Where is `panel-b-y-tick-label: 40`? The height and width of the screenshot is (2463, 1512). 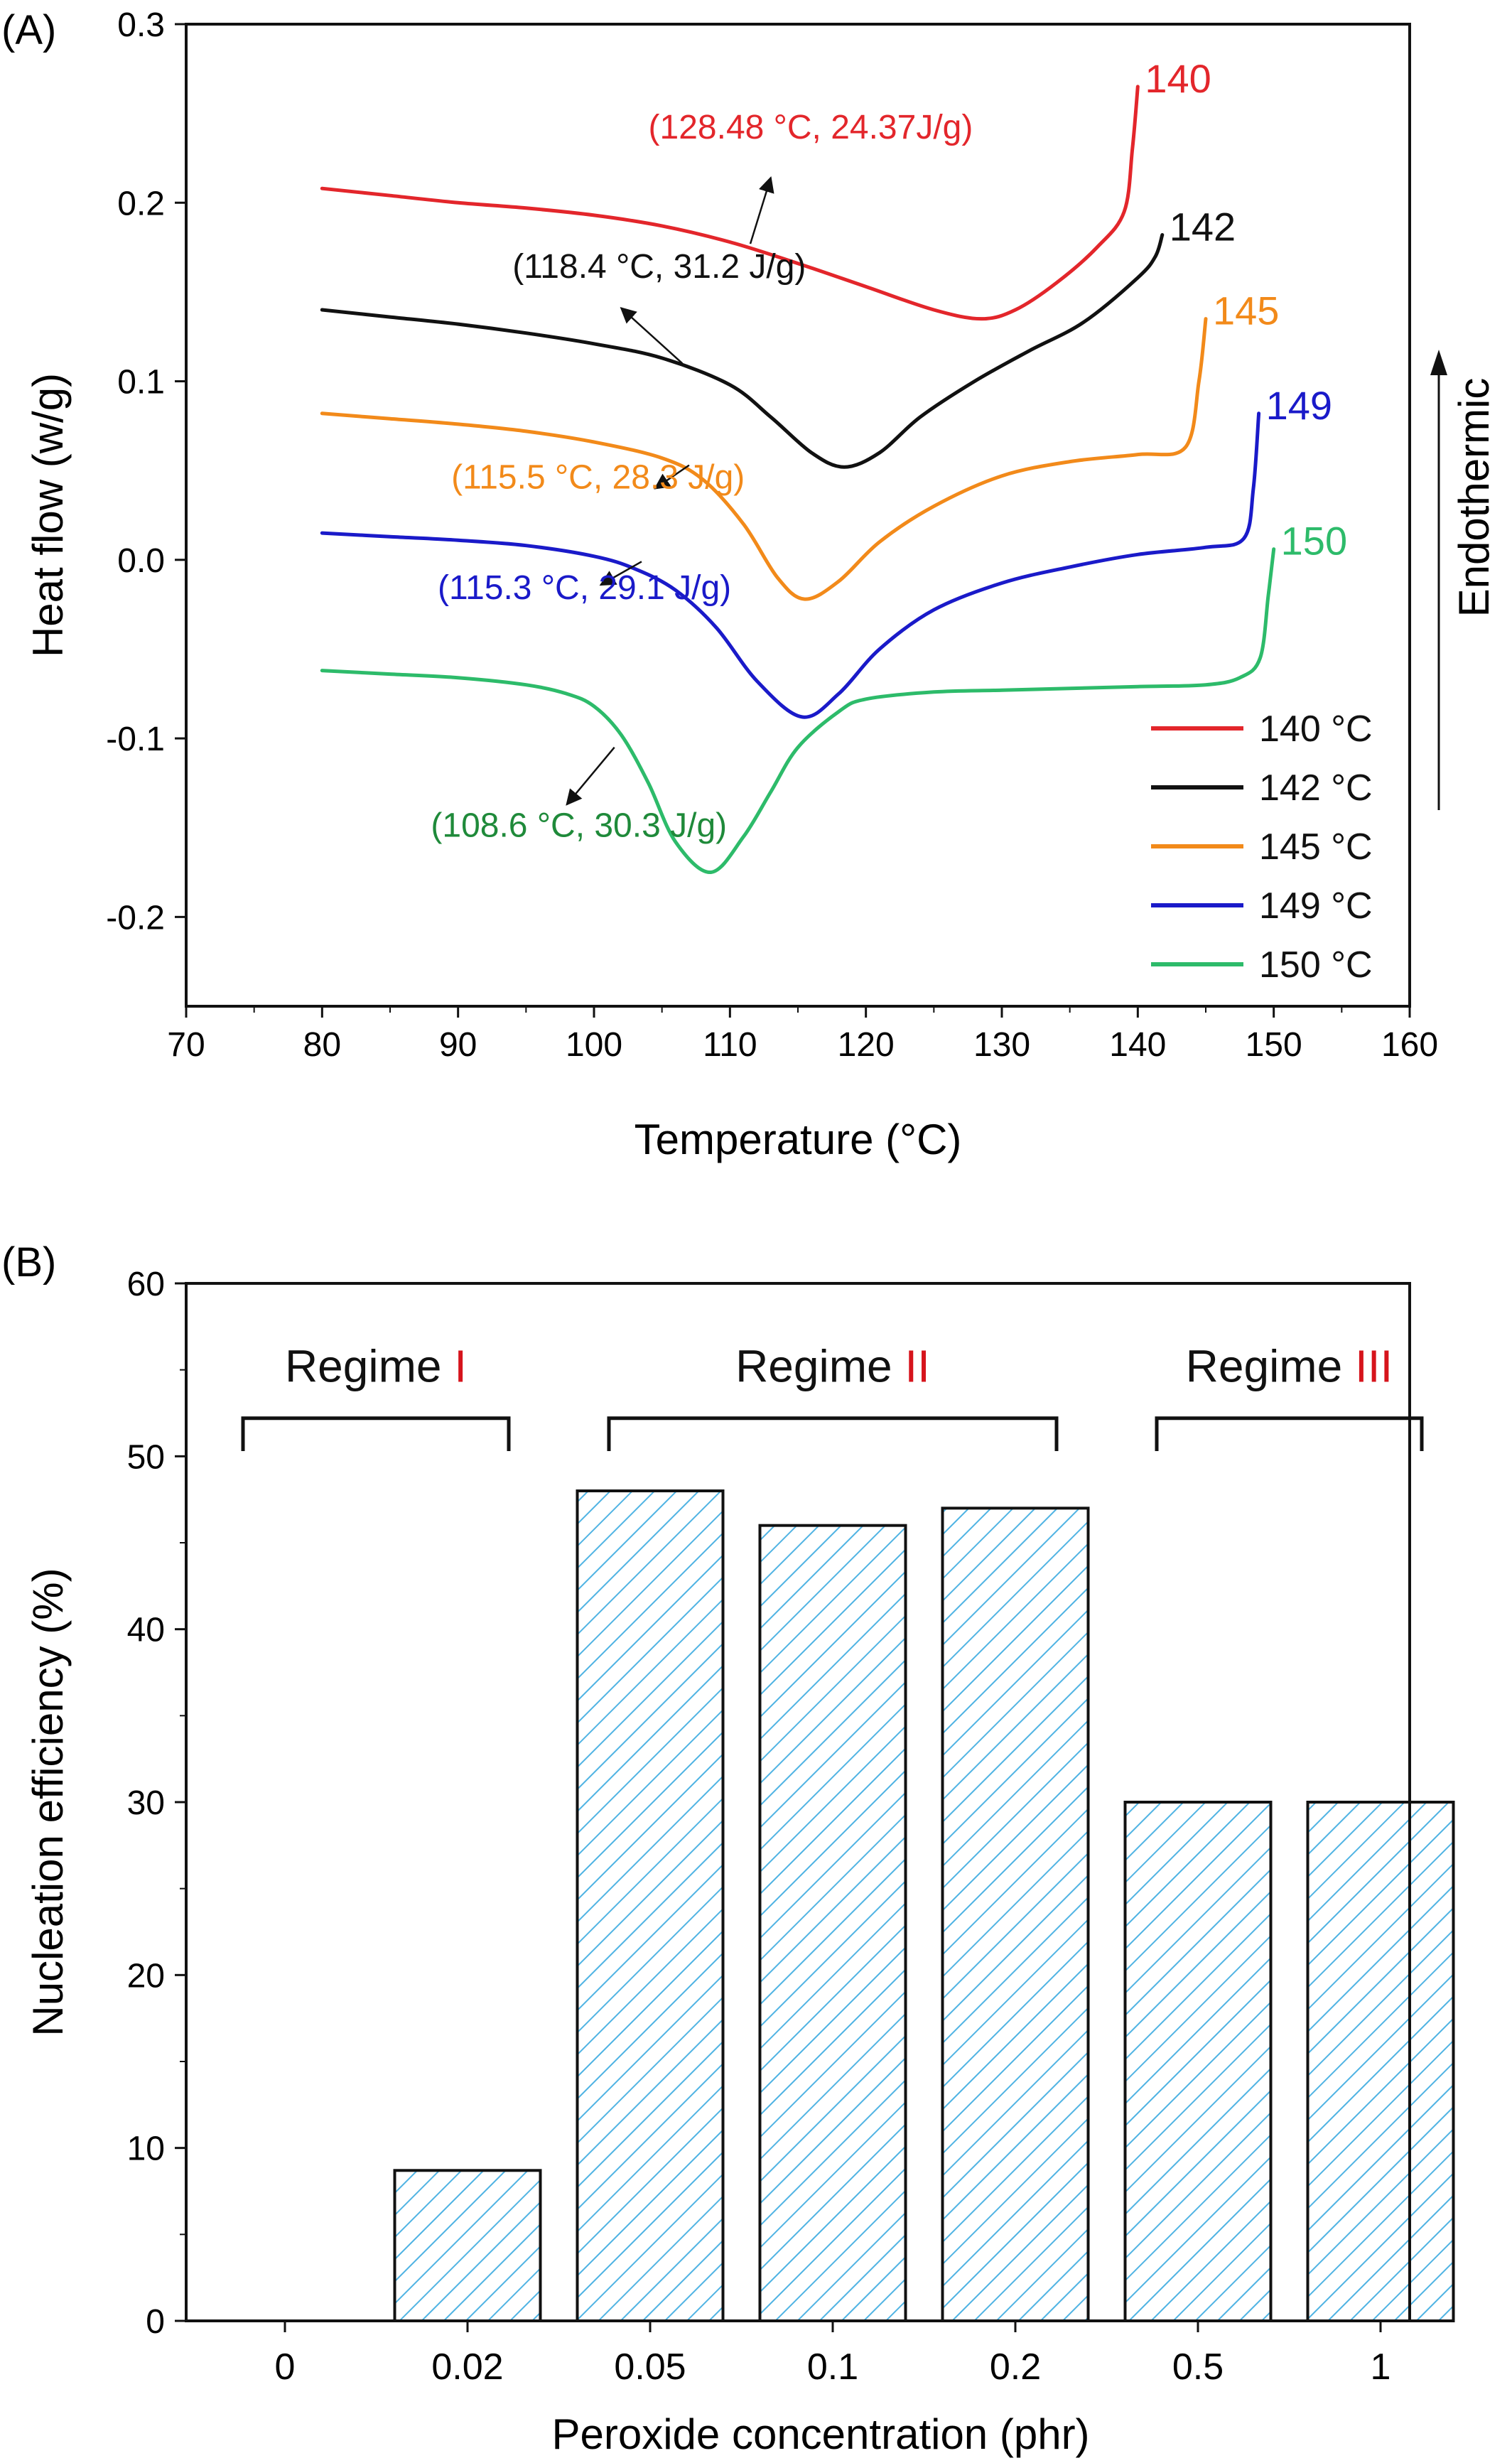 panel-b-y-tick-label: 40 is located at coordinates (146, 1631).